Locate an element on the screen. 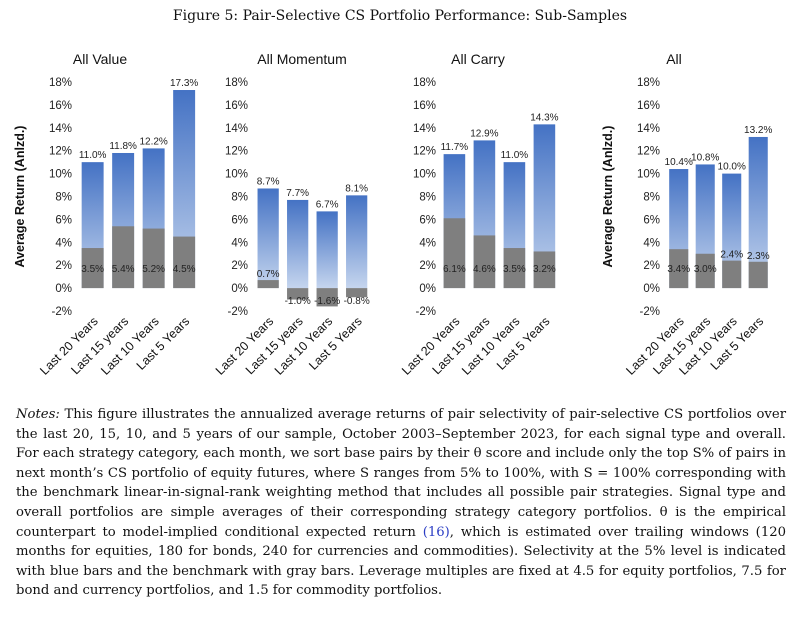  blue-data-label-all-carry: 11.7% is located at coordinates (455, 147).